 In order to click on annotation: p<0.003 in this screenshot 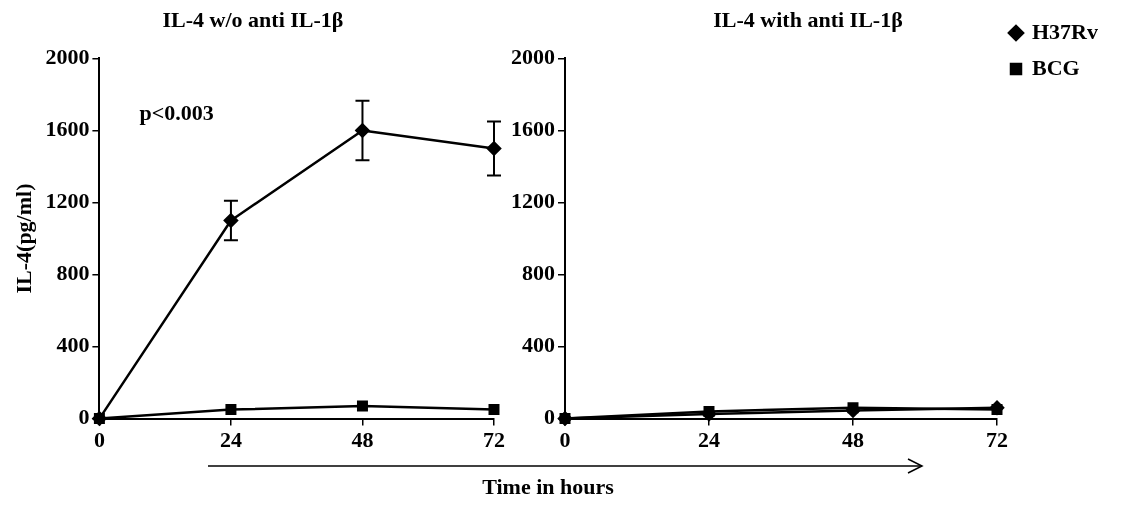, I will do `click(176, 113)`.